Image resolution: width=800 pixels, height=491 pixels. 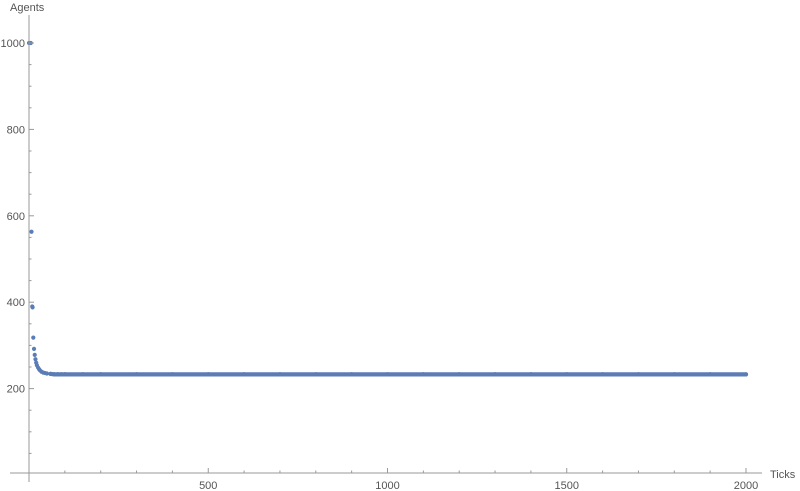 I want to click on y-tick-label: 400, so click(x=16, y=303).